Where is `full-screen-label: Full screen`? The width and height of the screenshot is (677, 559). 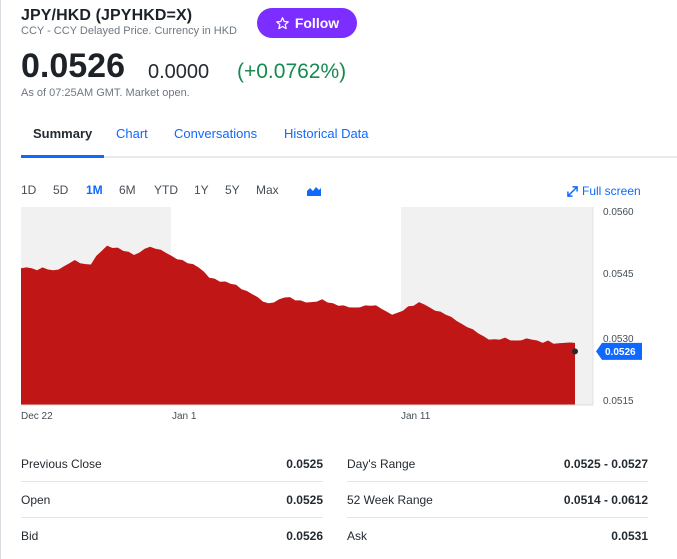 full-screen-label: Full screen is located at coordinates (611, 191).